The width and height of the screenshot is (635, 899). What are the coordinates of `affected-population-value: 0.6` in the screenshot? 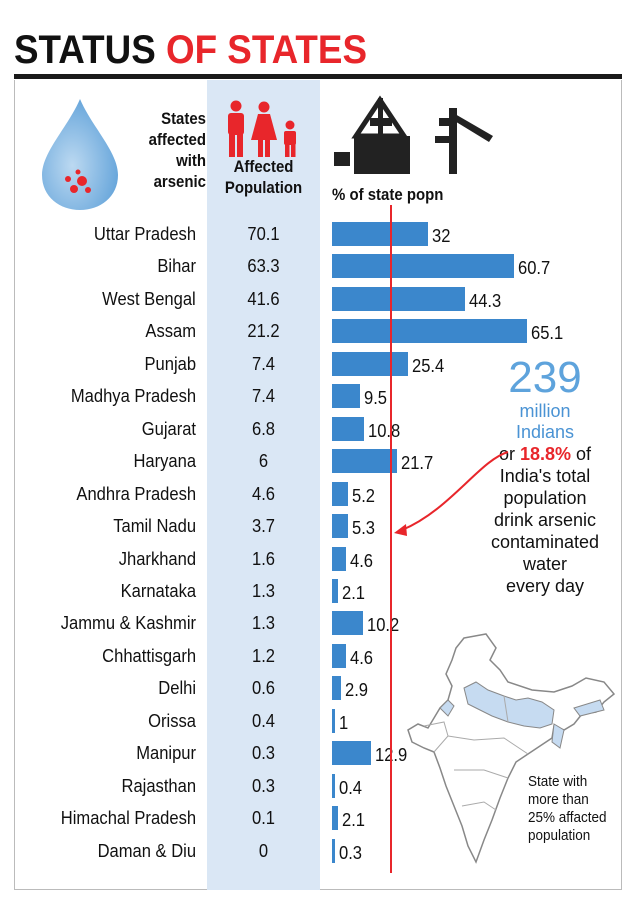 It's located at (263, 688).